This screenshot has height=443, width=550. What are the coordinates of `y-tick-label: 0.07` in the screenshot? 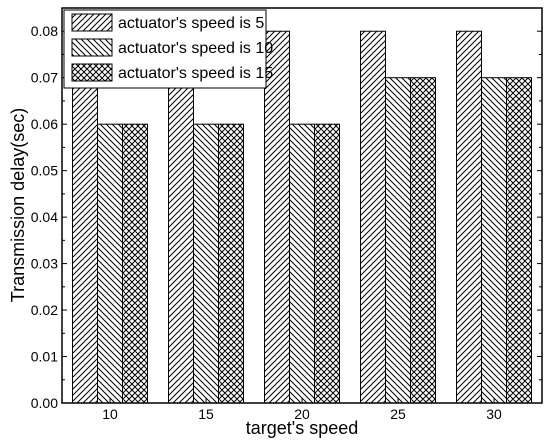 It's located at (44, 78).